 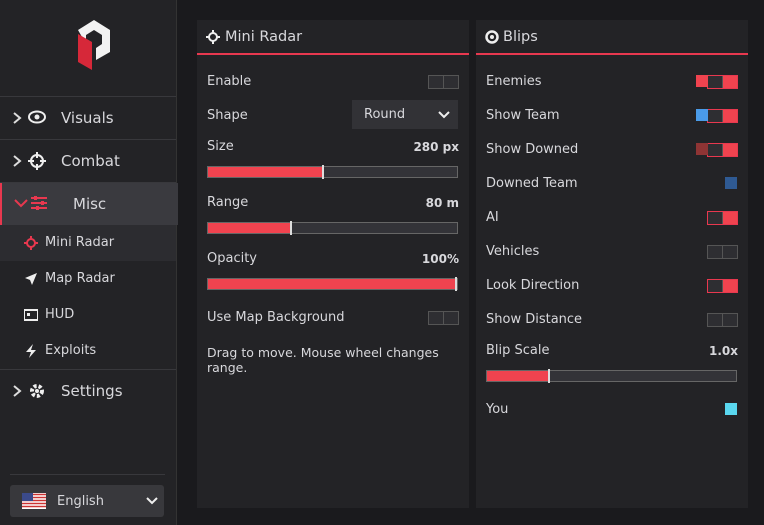 What do you see at coordinates (385, 114) in the screenshot?
I see `dropdown-value: Round` at bounding box center [385, 114].